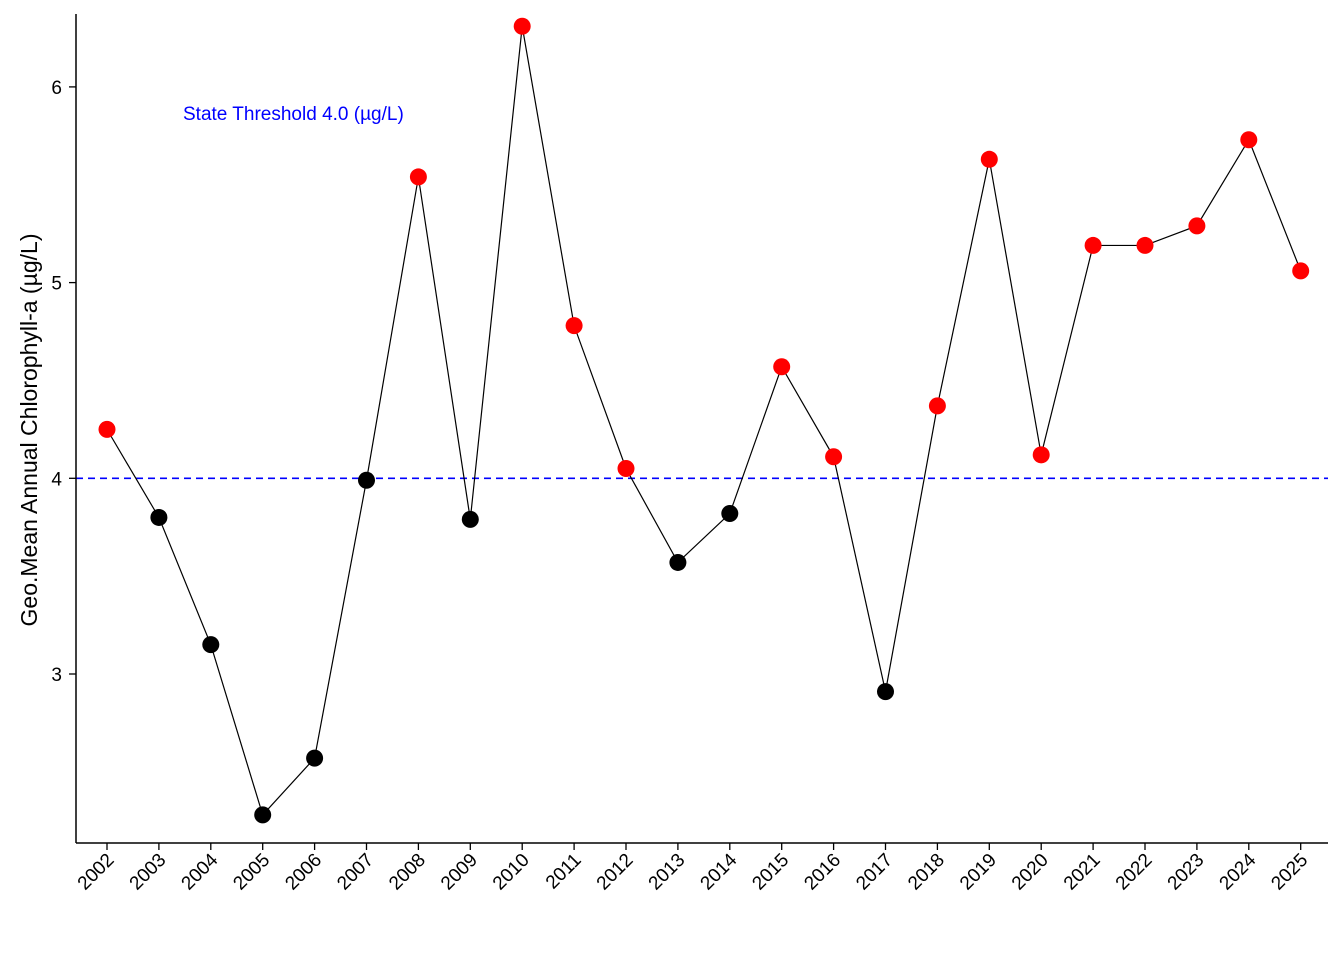 Image resolution: width=1344 pixels, height=960 pixels. What do you see at coordinates (56, 479) in the screenshot?
I see `y-tick-label-4: 4` at bounding box center [56, 479].